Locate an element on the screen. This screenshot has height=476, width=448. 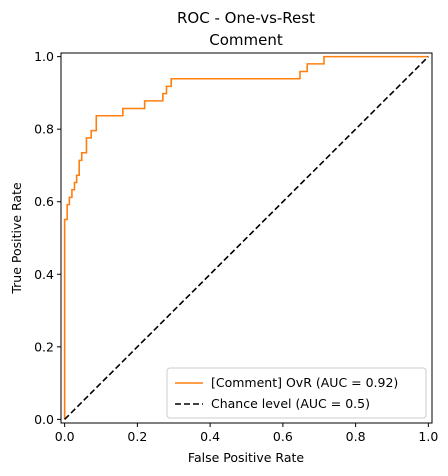
y-tick-label: 0.4 is located at coordinates (44, 274).